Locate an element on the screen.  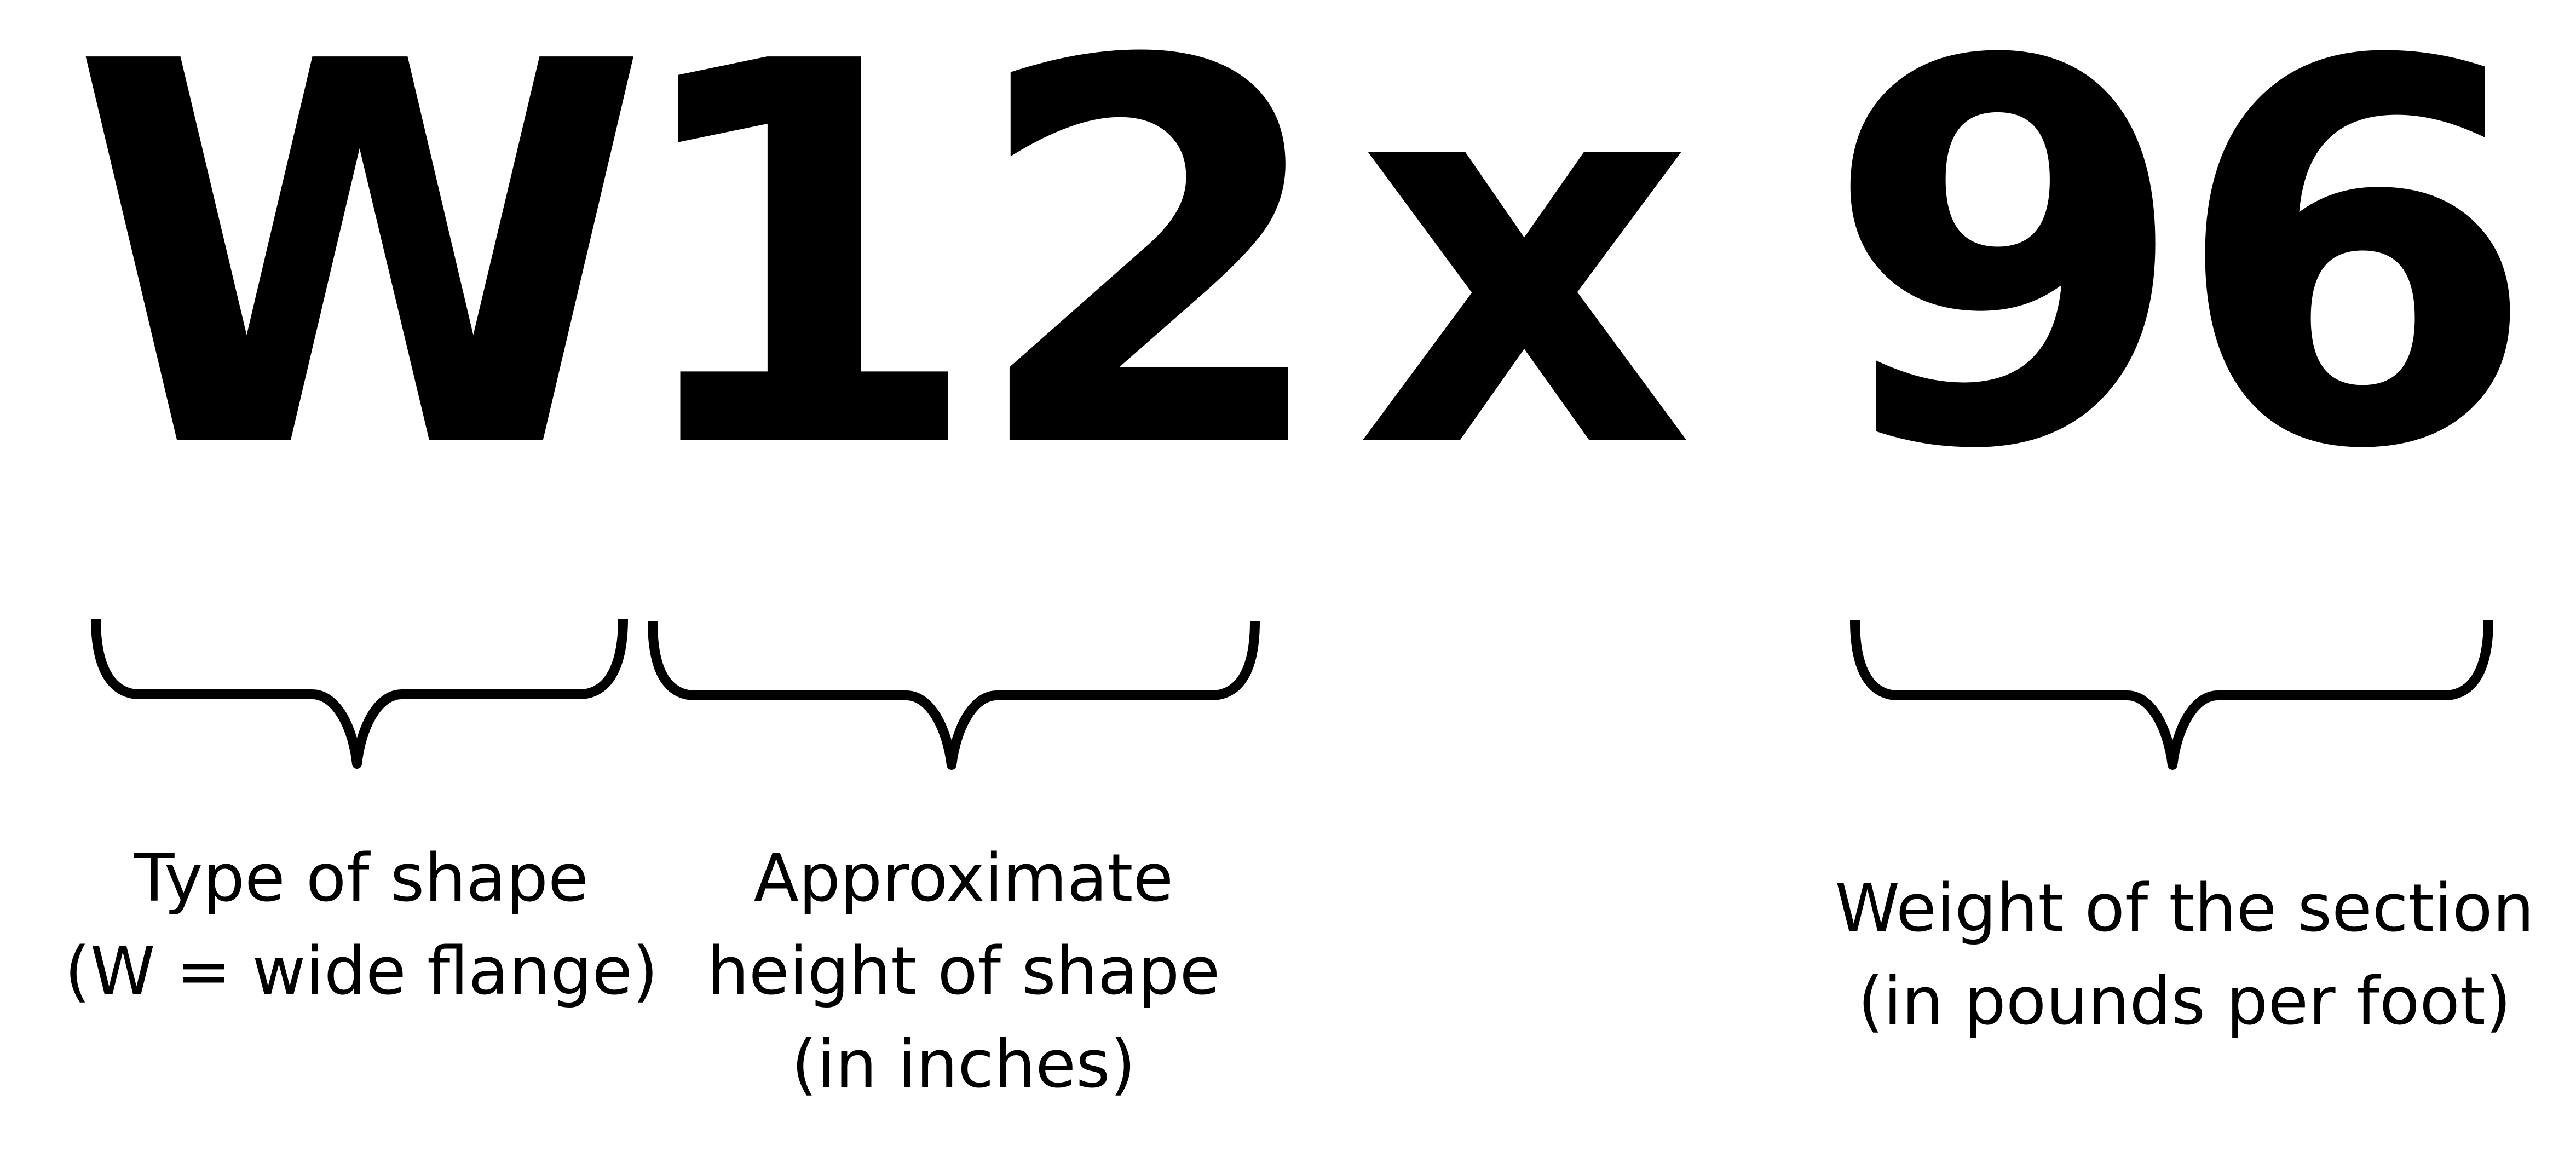
shape-weight-number: 96 is located at coordinates (2180, 282).